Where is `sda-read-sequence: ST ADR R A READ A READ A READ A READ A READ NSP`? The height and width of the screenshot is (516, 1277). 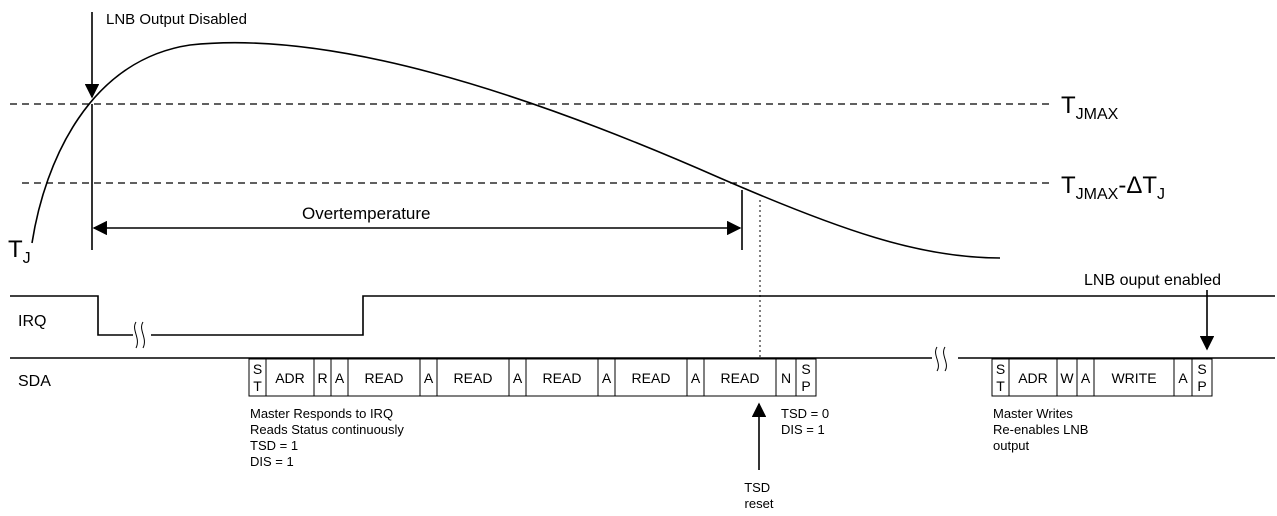
sda-read-sequence: ST ADR R A READ A READ A READ A READ A READ NSP is located at coordinates (532, 377).